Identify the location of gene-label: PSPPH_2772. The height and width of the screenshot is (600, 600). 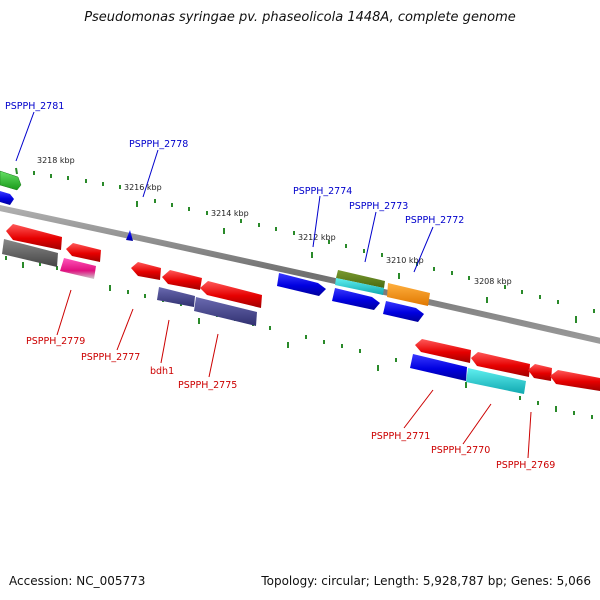
(434, 220).